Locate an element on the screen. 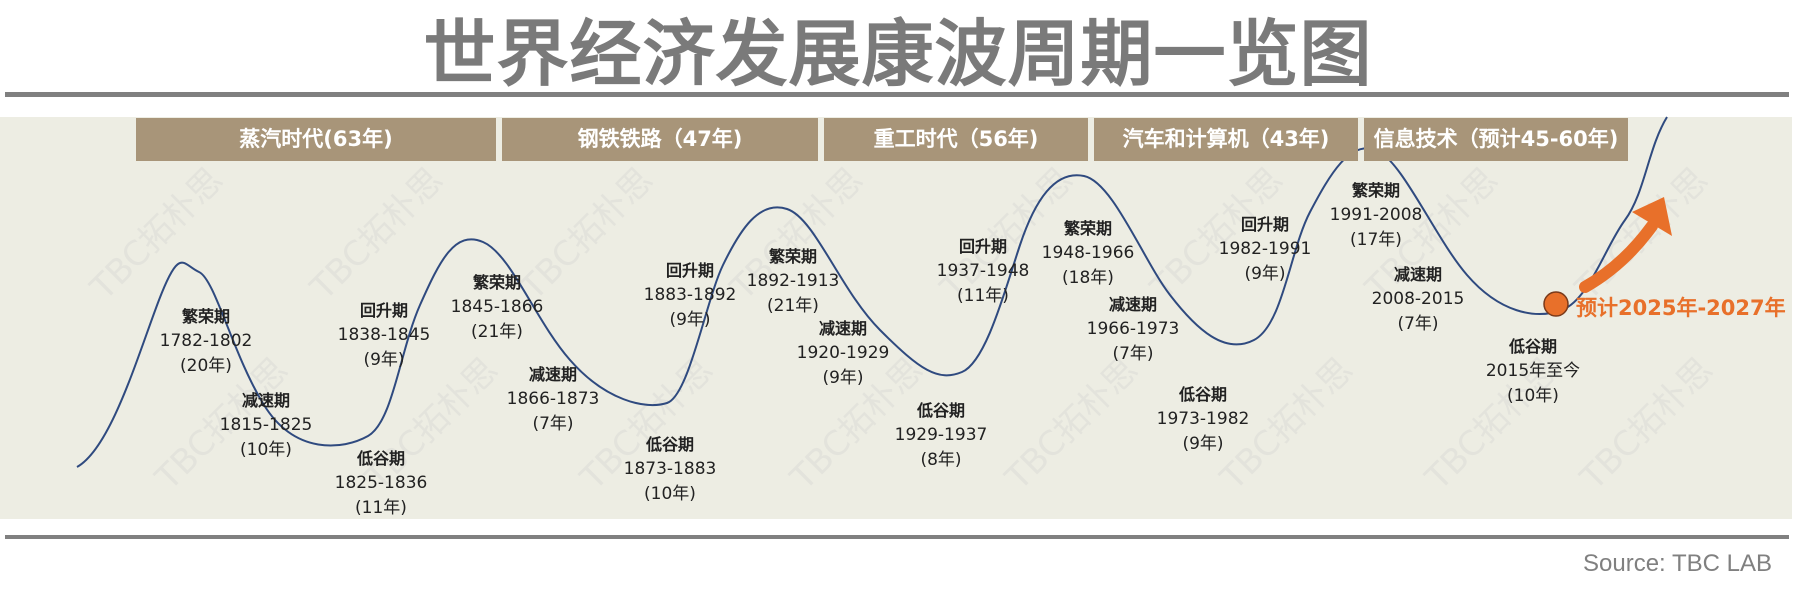 This screenshot has height=594, width=1796. phase-slowdown-1815: 减速期 1815-1825 (10年) is located at coordinates (266, 425).